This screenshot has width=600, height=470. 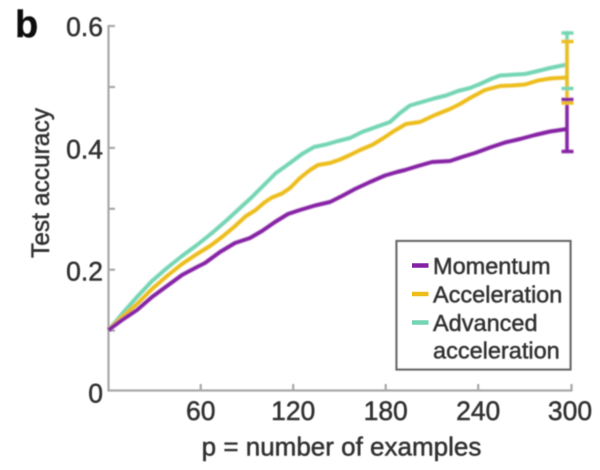 What do you see at coordinates (84, 272) in the screenshot?
I see `svg-text: 0.2` at bounding box center [84, 272].